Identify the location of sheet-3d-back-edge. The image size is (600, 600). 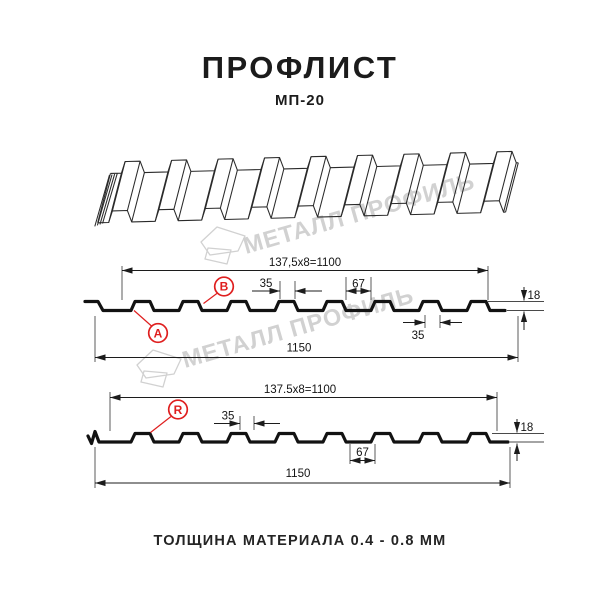
(314, 162).